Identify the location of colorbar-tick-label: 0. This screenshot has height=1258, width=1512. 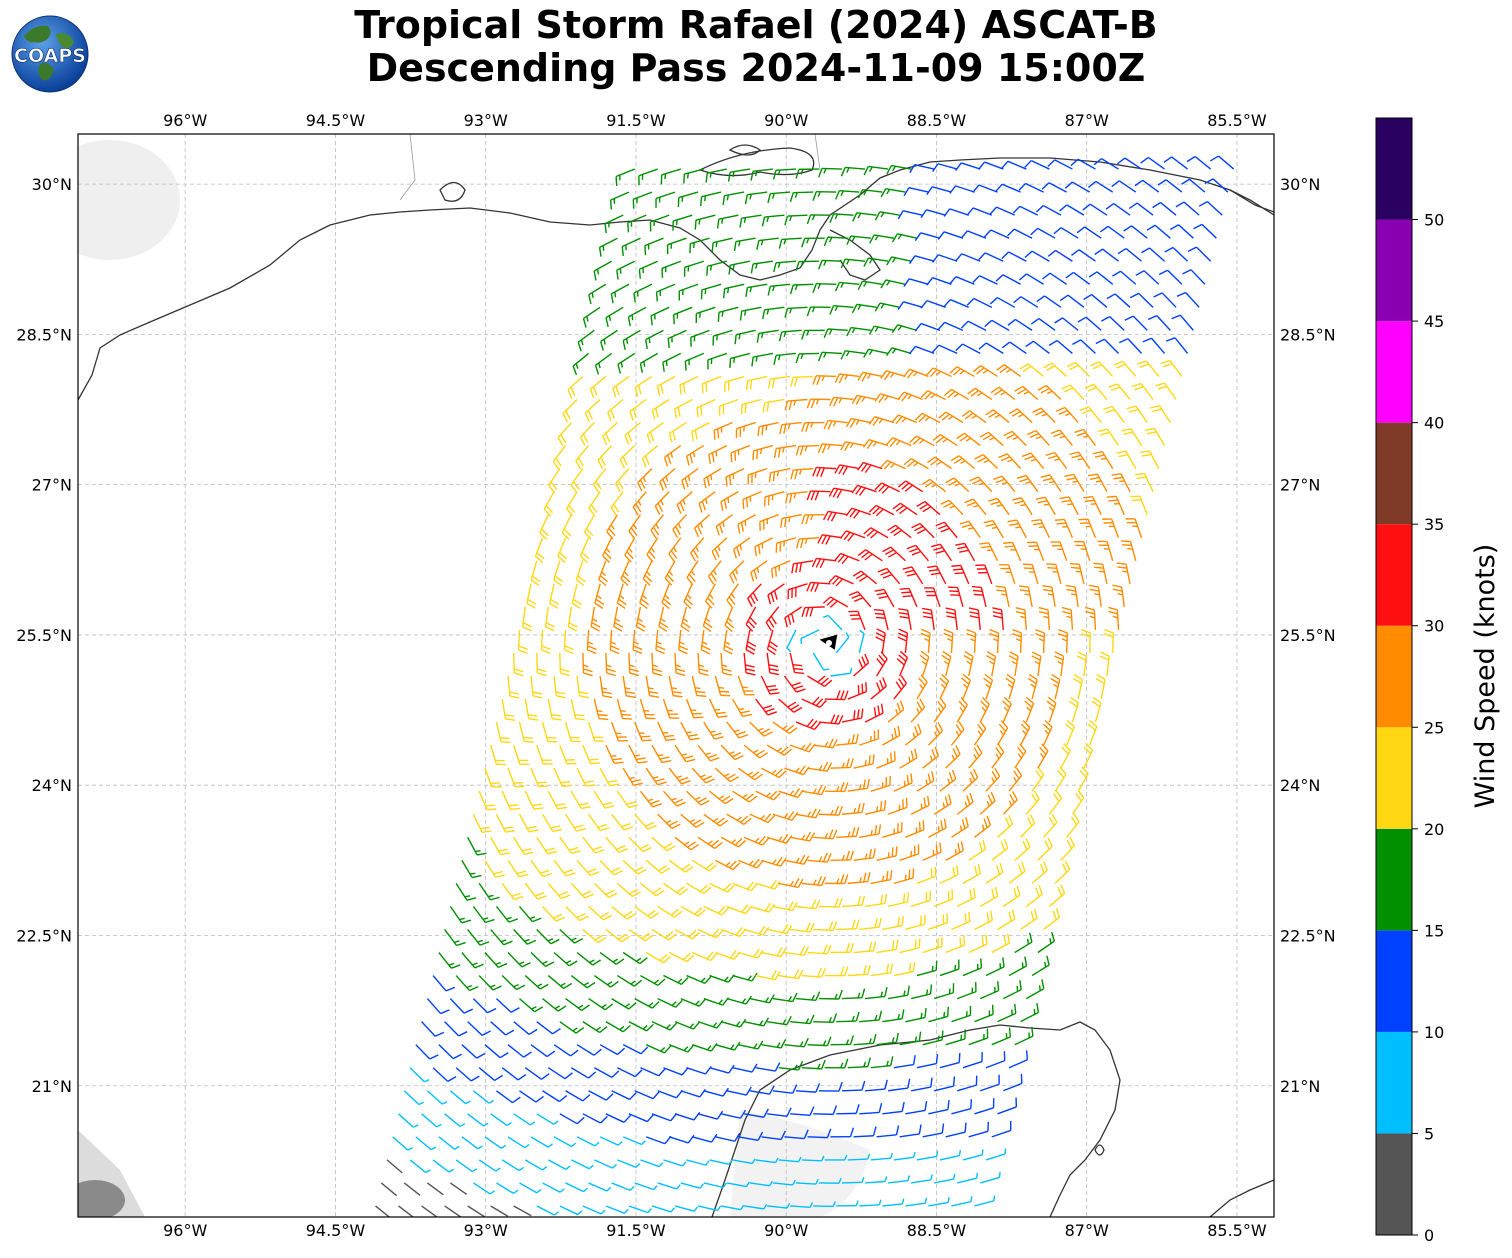
(1429, 1235).